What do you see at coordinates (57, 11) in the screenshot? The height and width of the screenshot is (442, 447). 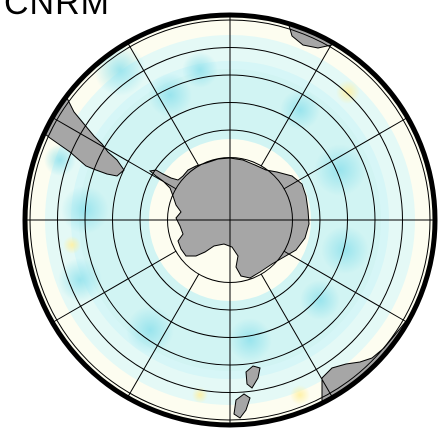 I see `map-title: CNRM` at bounding box center [57, 11].